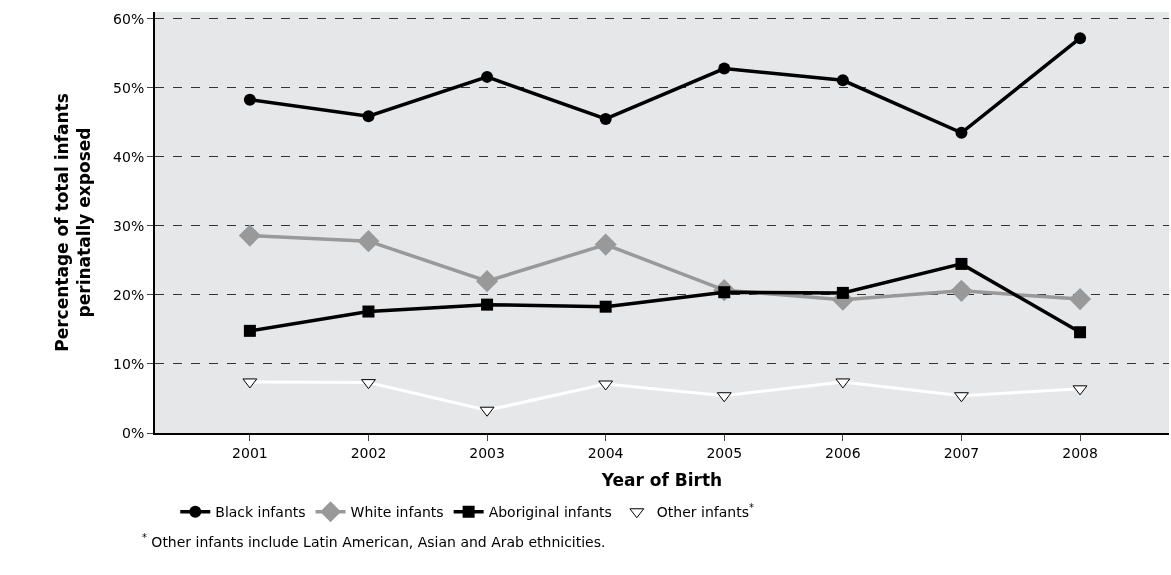  Describe the element at coordinates (843, 452) in the screenshot. I see `x-tick-label: 2006` at that location.